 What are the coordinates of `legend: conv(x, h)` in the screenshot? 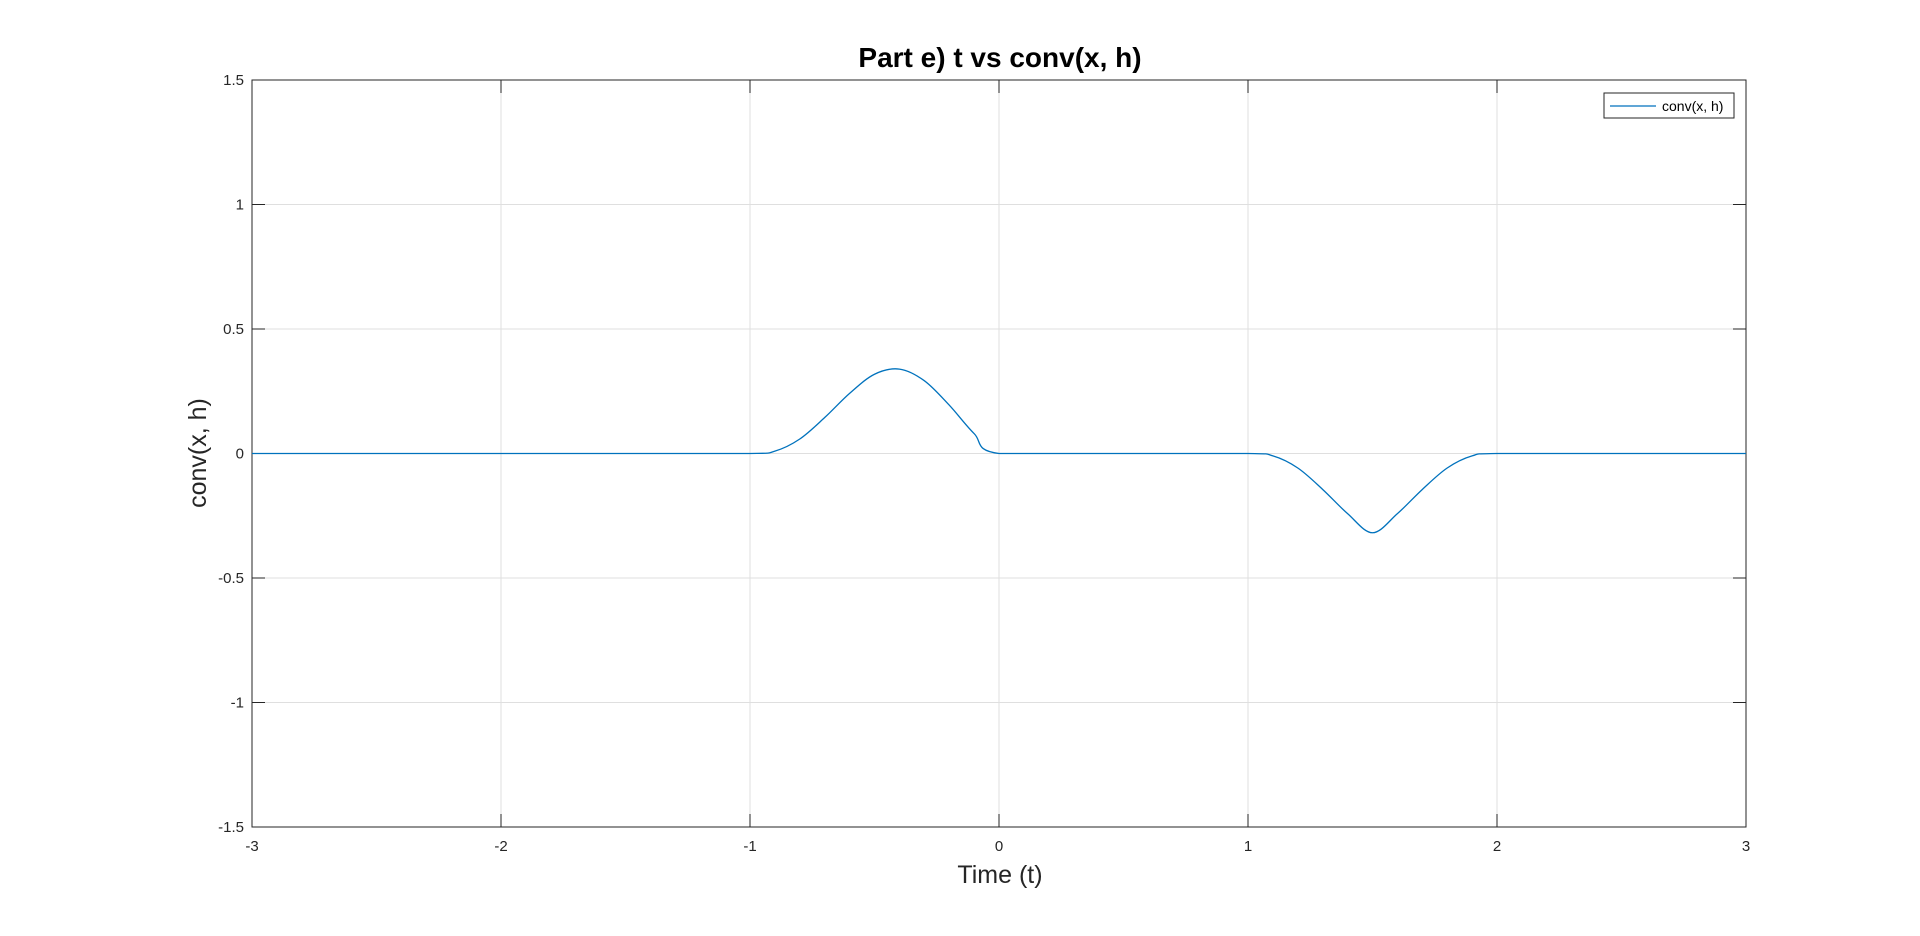 It's located at (1669, 105).